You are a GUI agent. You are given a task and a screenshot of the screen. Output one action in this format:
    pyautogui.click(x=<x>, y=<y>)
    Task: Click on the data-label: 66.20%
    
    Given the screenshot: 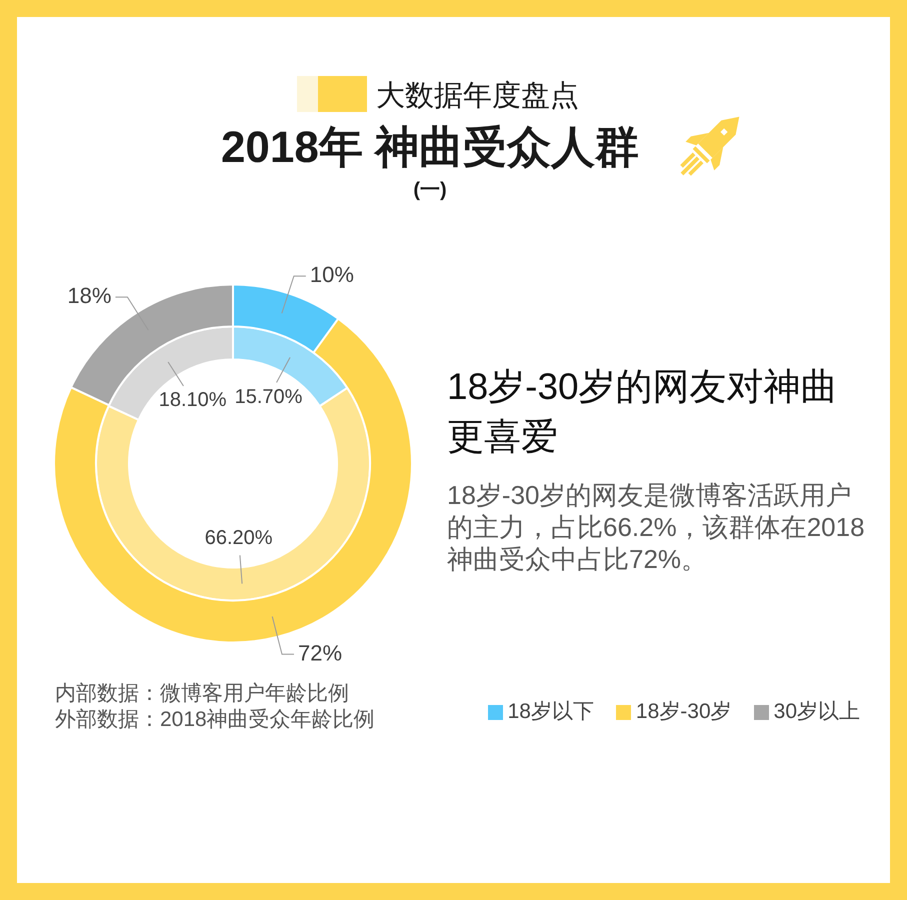 What is the action you would take?
    pyautogui.click(x=238, y=537)
    